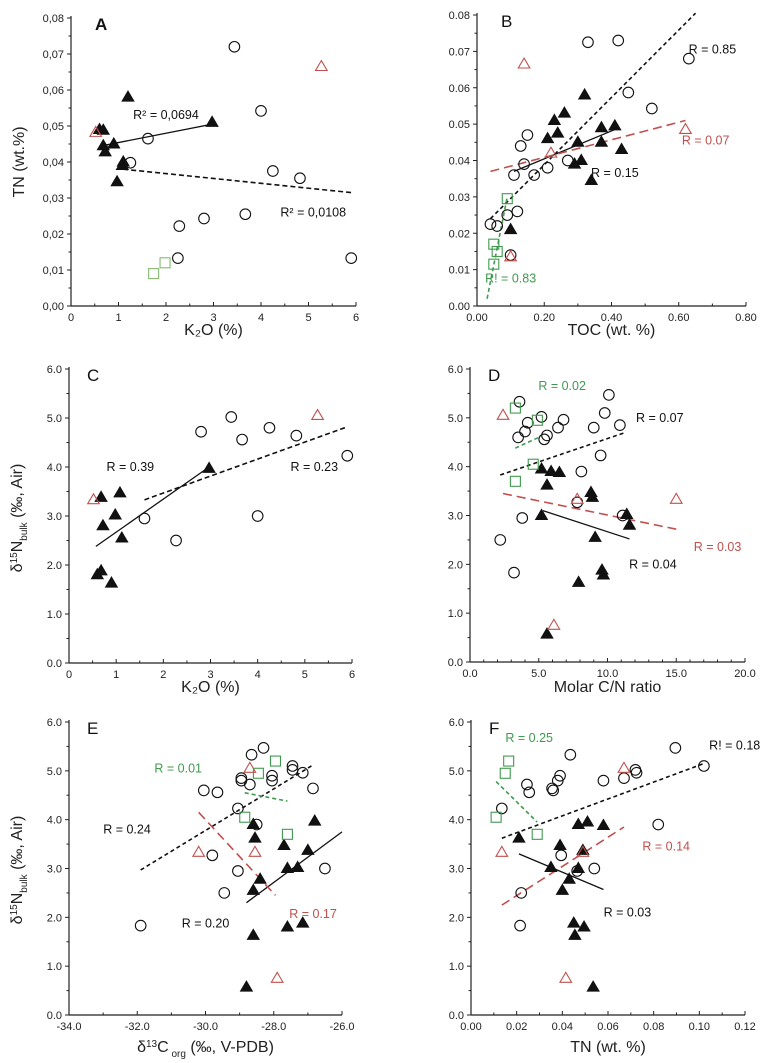 Image resolution: width=768 pixels, height=1063 pixels. What do you see at coordinates (615, 173) in the screenshot?
I see `r-value-label: R = 0.15` at bounding box center [615, 173].